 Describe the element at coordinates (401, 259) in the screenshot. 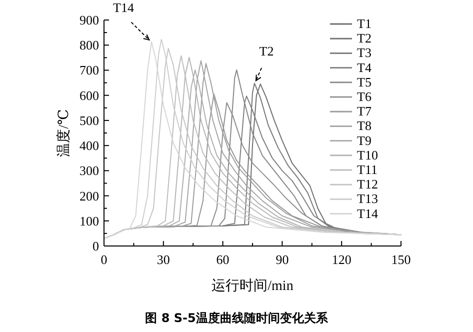

I see `x-tick-label: 150` at that location.